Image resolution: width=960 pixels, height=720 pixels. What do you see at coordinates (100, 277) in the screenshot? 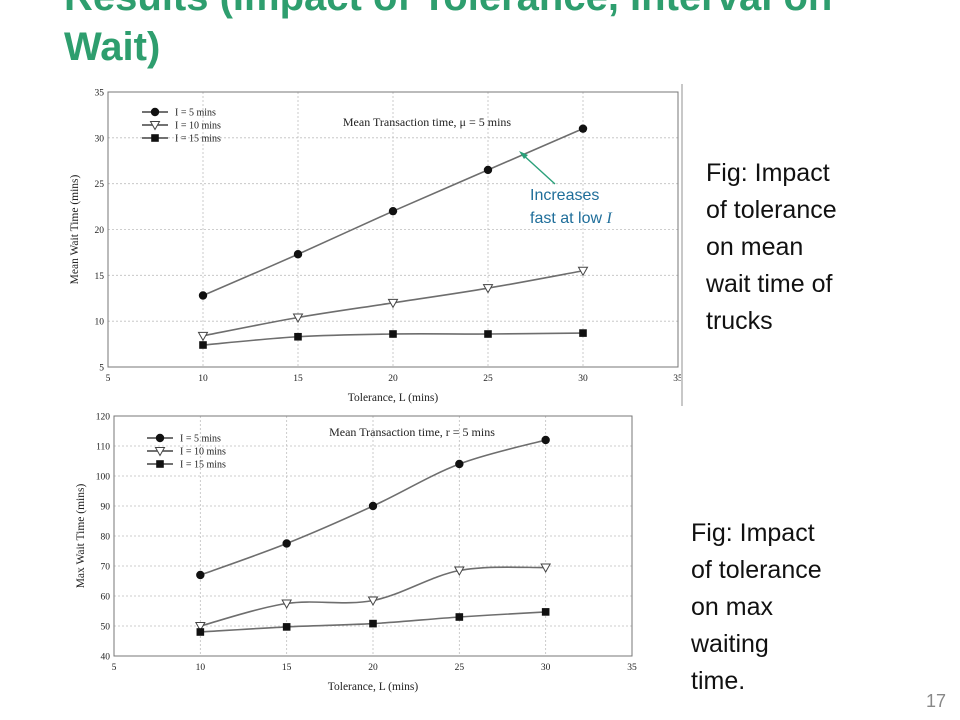
I see `y-tick-label: 15` at bounding box center [100, 277].